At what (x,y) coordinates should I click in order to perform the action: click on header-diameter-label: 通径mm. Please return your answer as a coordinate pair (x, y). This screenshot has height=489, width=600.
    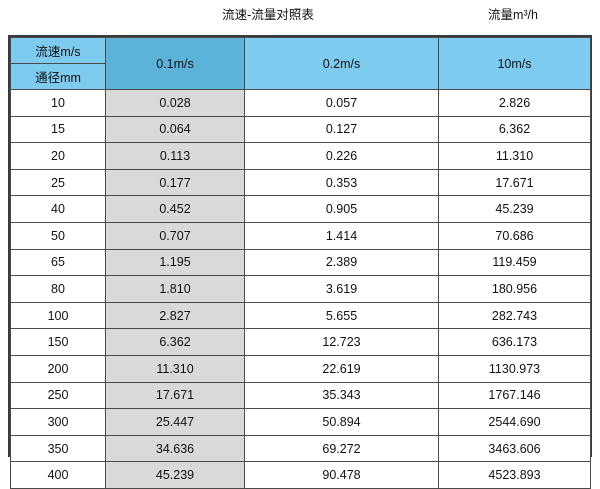
    Looking at the image, I should click on (58, 76).